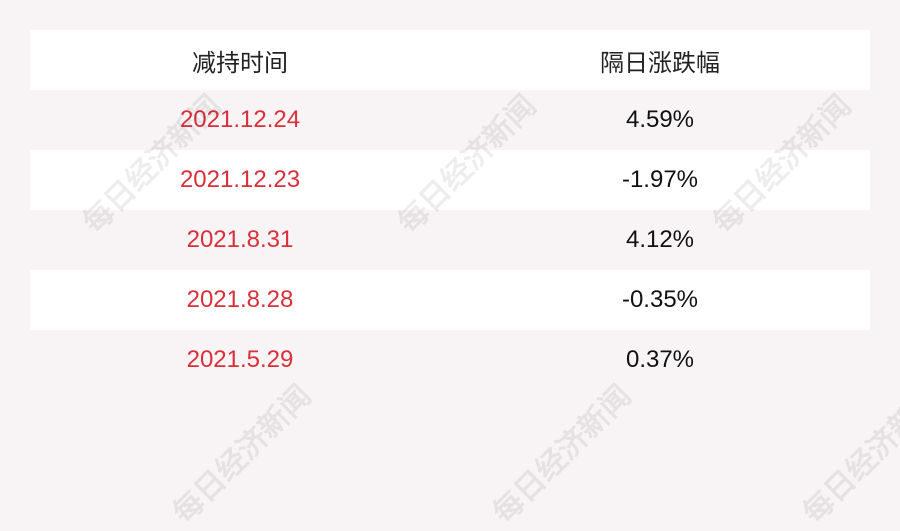  Describe the element at coordinates (660, 359) in the screenshot. I see `change-cell: 0.37%` at that location.